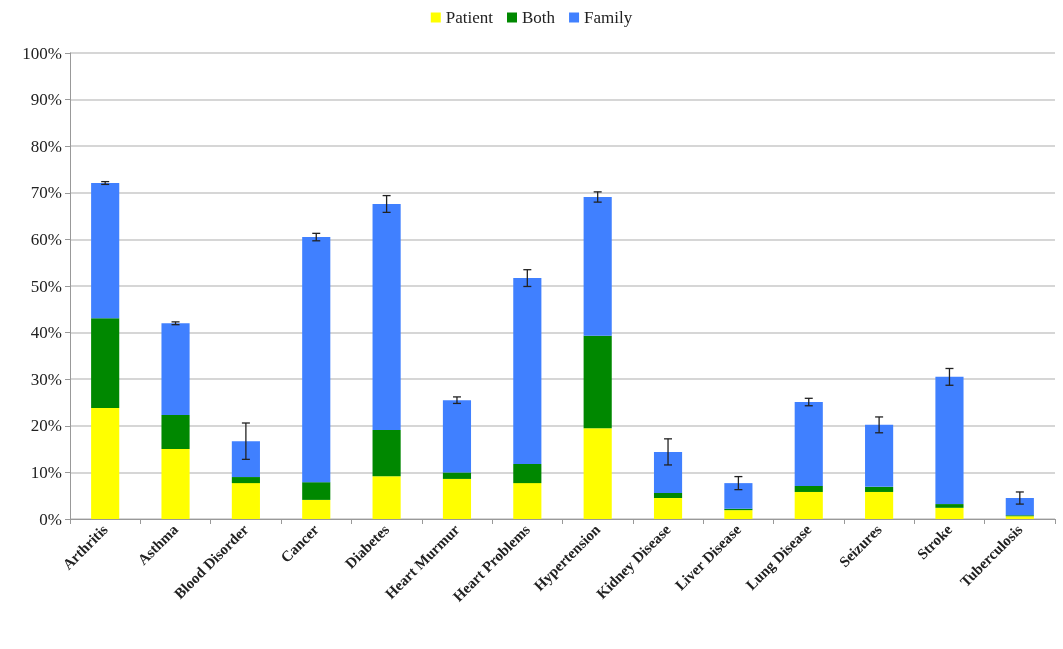  I want to click on y-tick-label: 10%, so click(46, 472).